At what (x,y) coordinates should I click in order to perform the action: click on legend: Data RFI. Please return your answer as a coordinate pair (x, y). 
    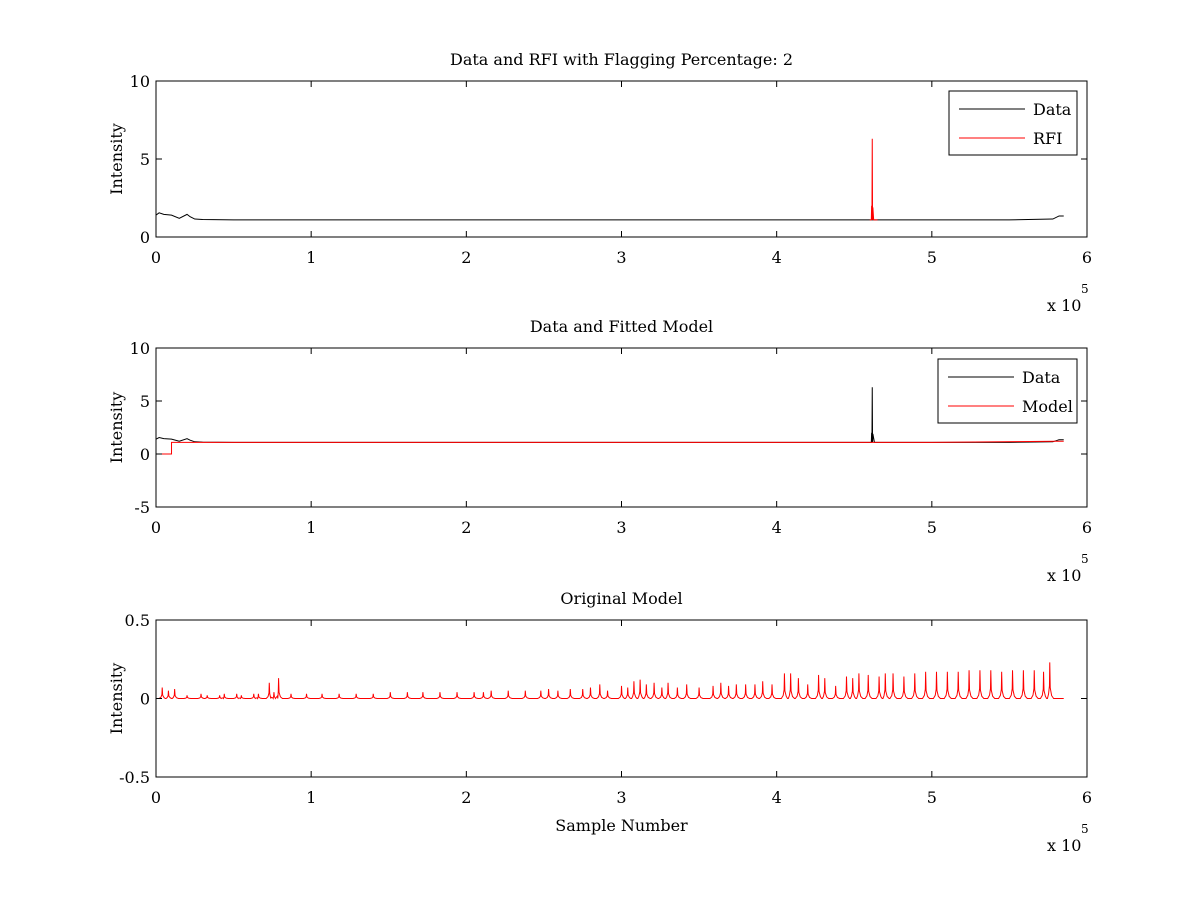
    Looking at the image, I should click on (1013, 123).